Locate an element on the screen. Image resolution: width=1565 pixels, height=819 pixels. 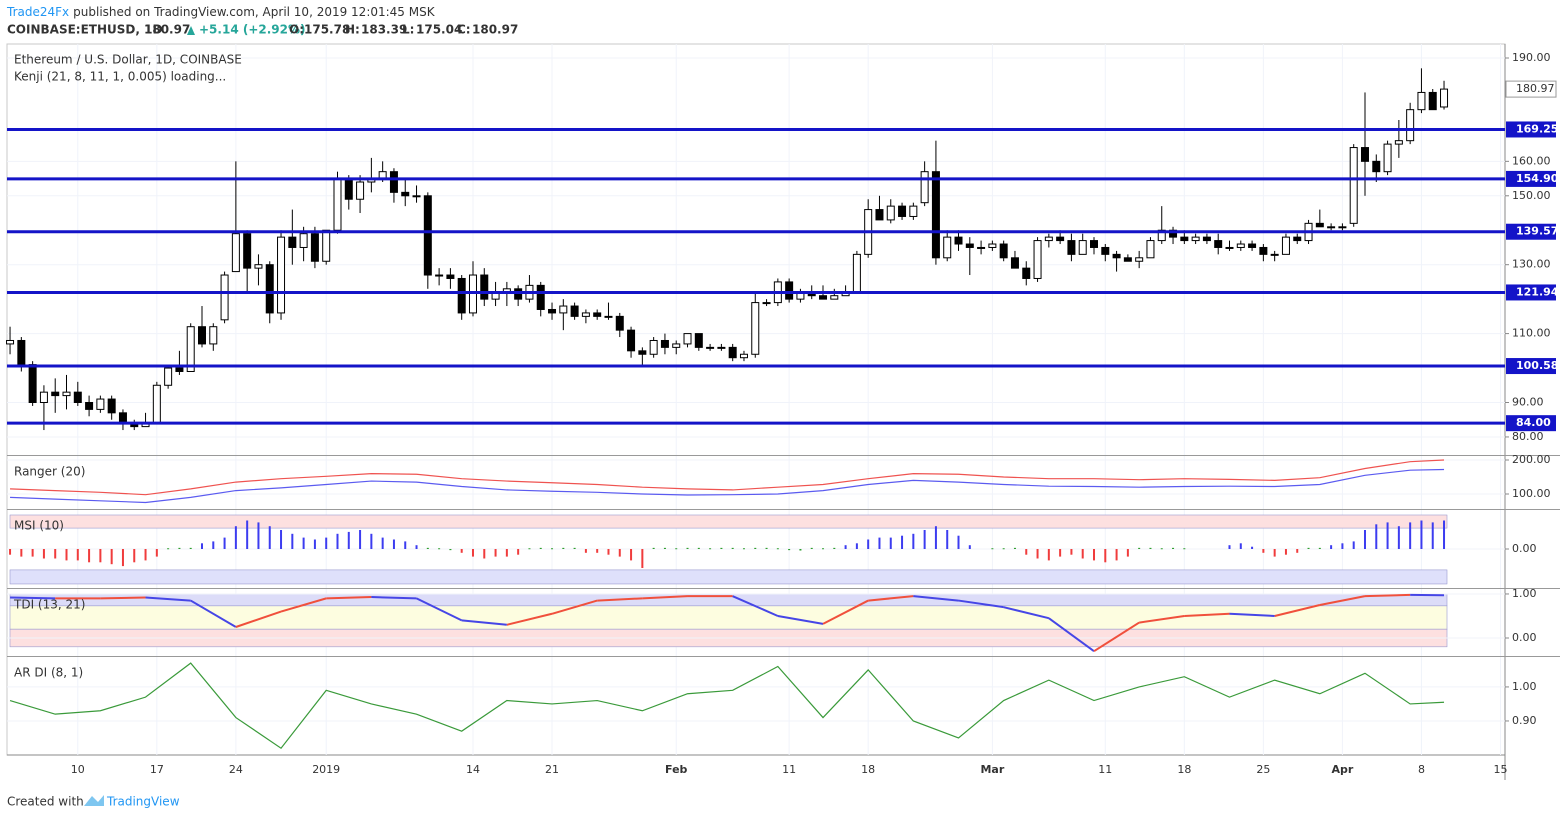
indicator-line is located at coordinates (727, 477).